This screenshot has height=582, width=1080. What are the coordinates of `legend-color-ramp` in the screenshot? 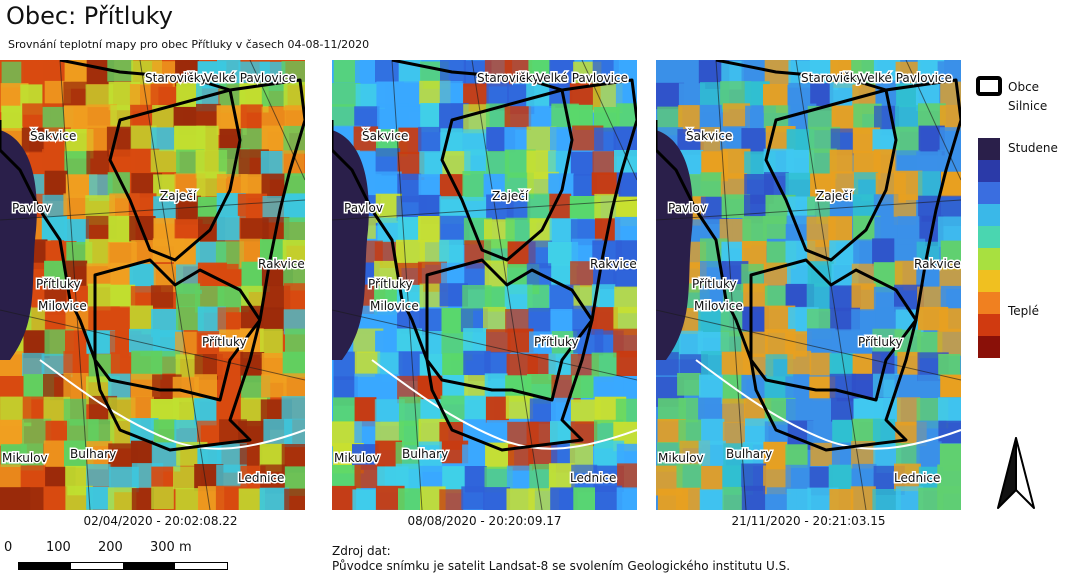 It's located at (989, 248).